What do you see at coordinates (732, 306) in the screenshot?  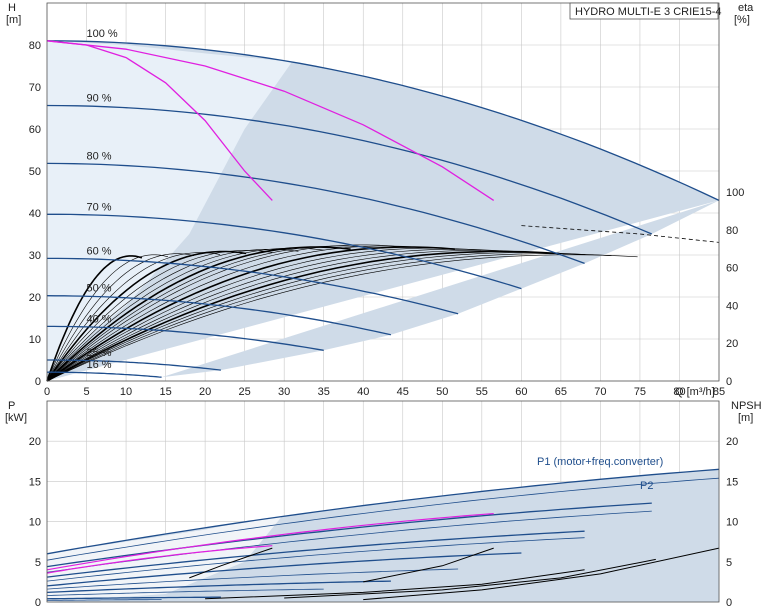 I see `y-tick-right: 40` at bounding box center [732, 306].